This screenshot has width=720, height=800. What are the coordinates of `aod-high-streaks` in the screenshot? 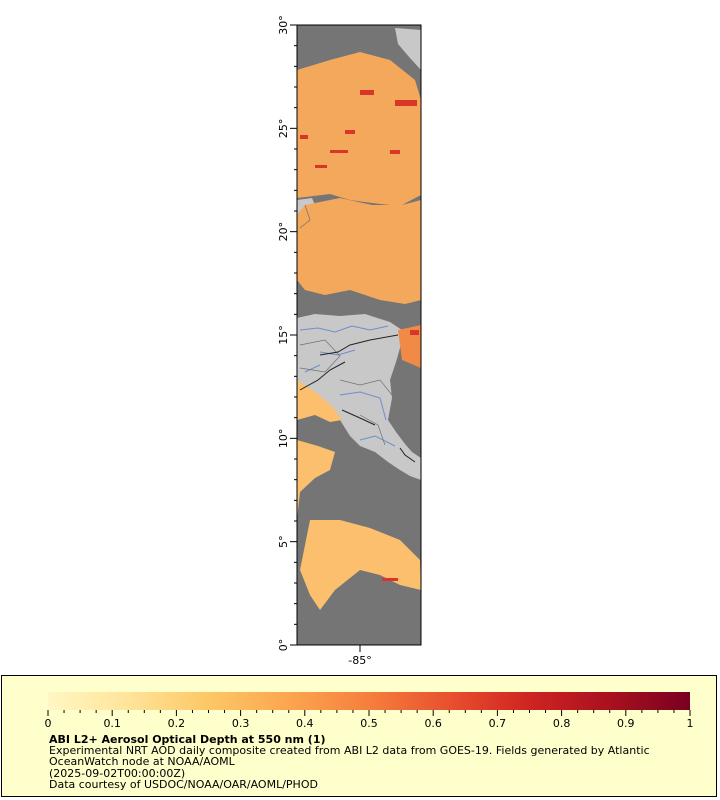 It's located at (359, 335).